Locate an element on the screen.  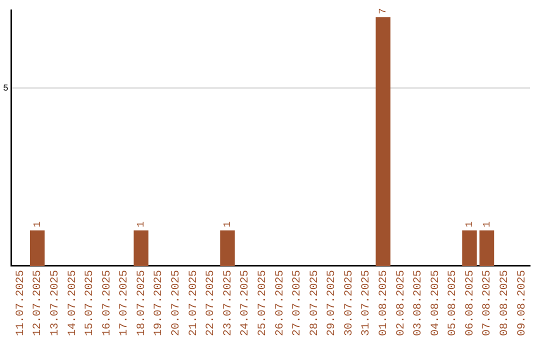
x-tick-label: 16.07.2025 is located at coordinates (107, 303).